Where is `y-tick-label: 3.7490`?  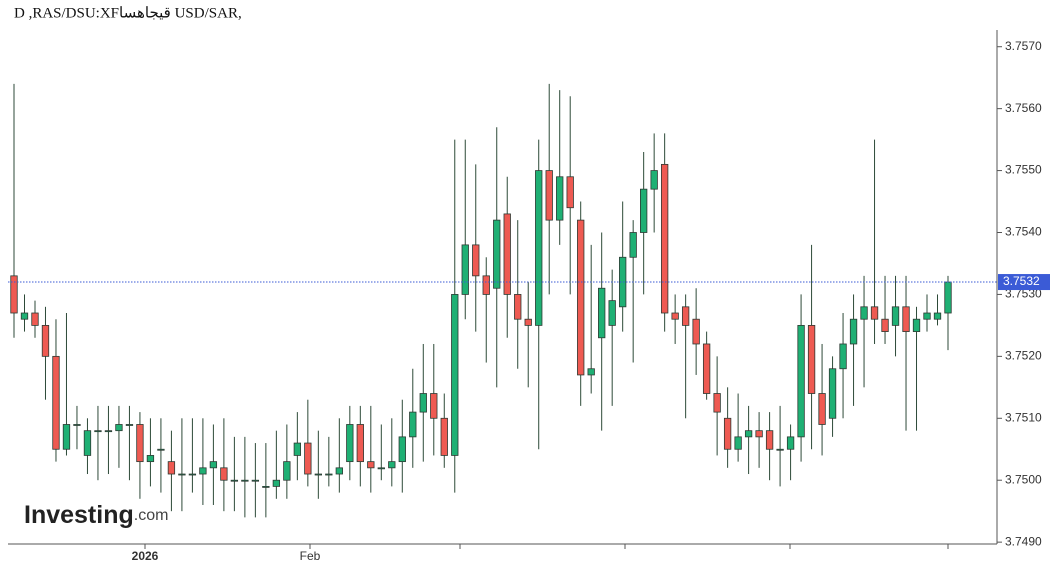
y-tick-label: 3.7490 is located at coordinates (1023, 541).